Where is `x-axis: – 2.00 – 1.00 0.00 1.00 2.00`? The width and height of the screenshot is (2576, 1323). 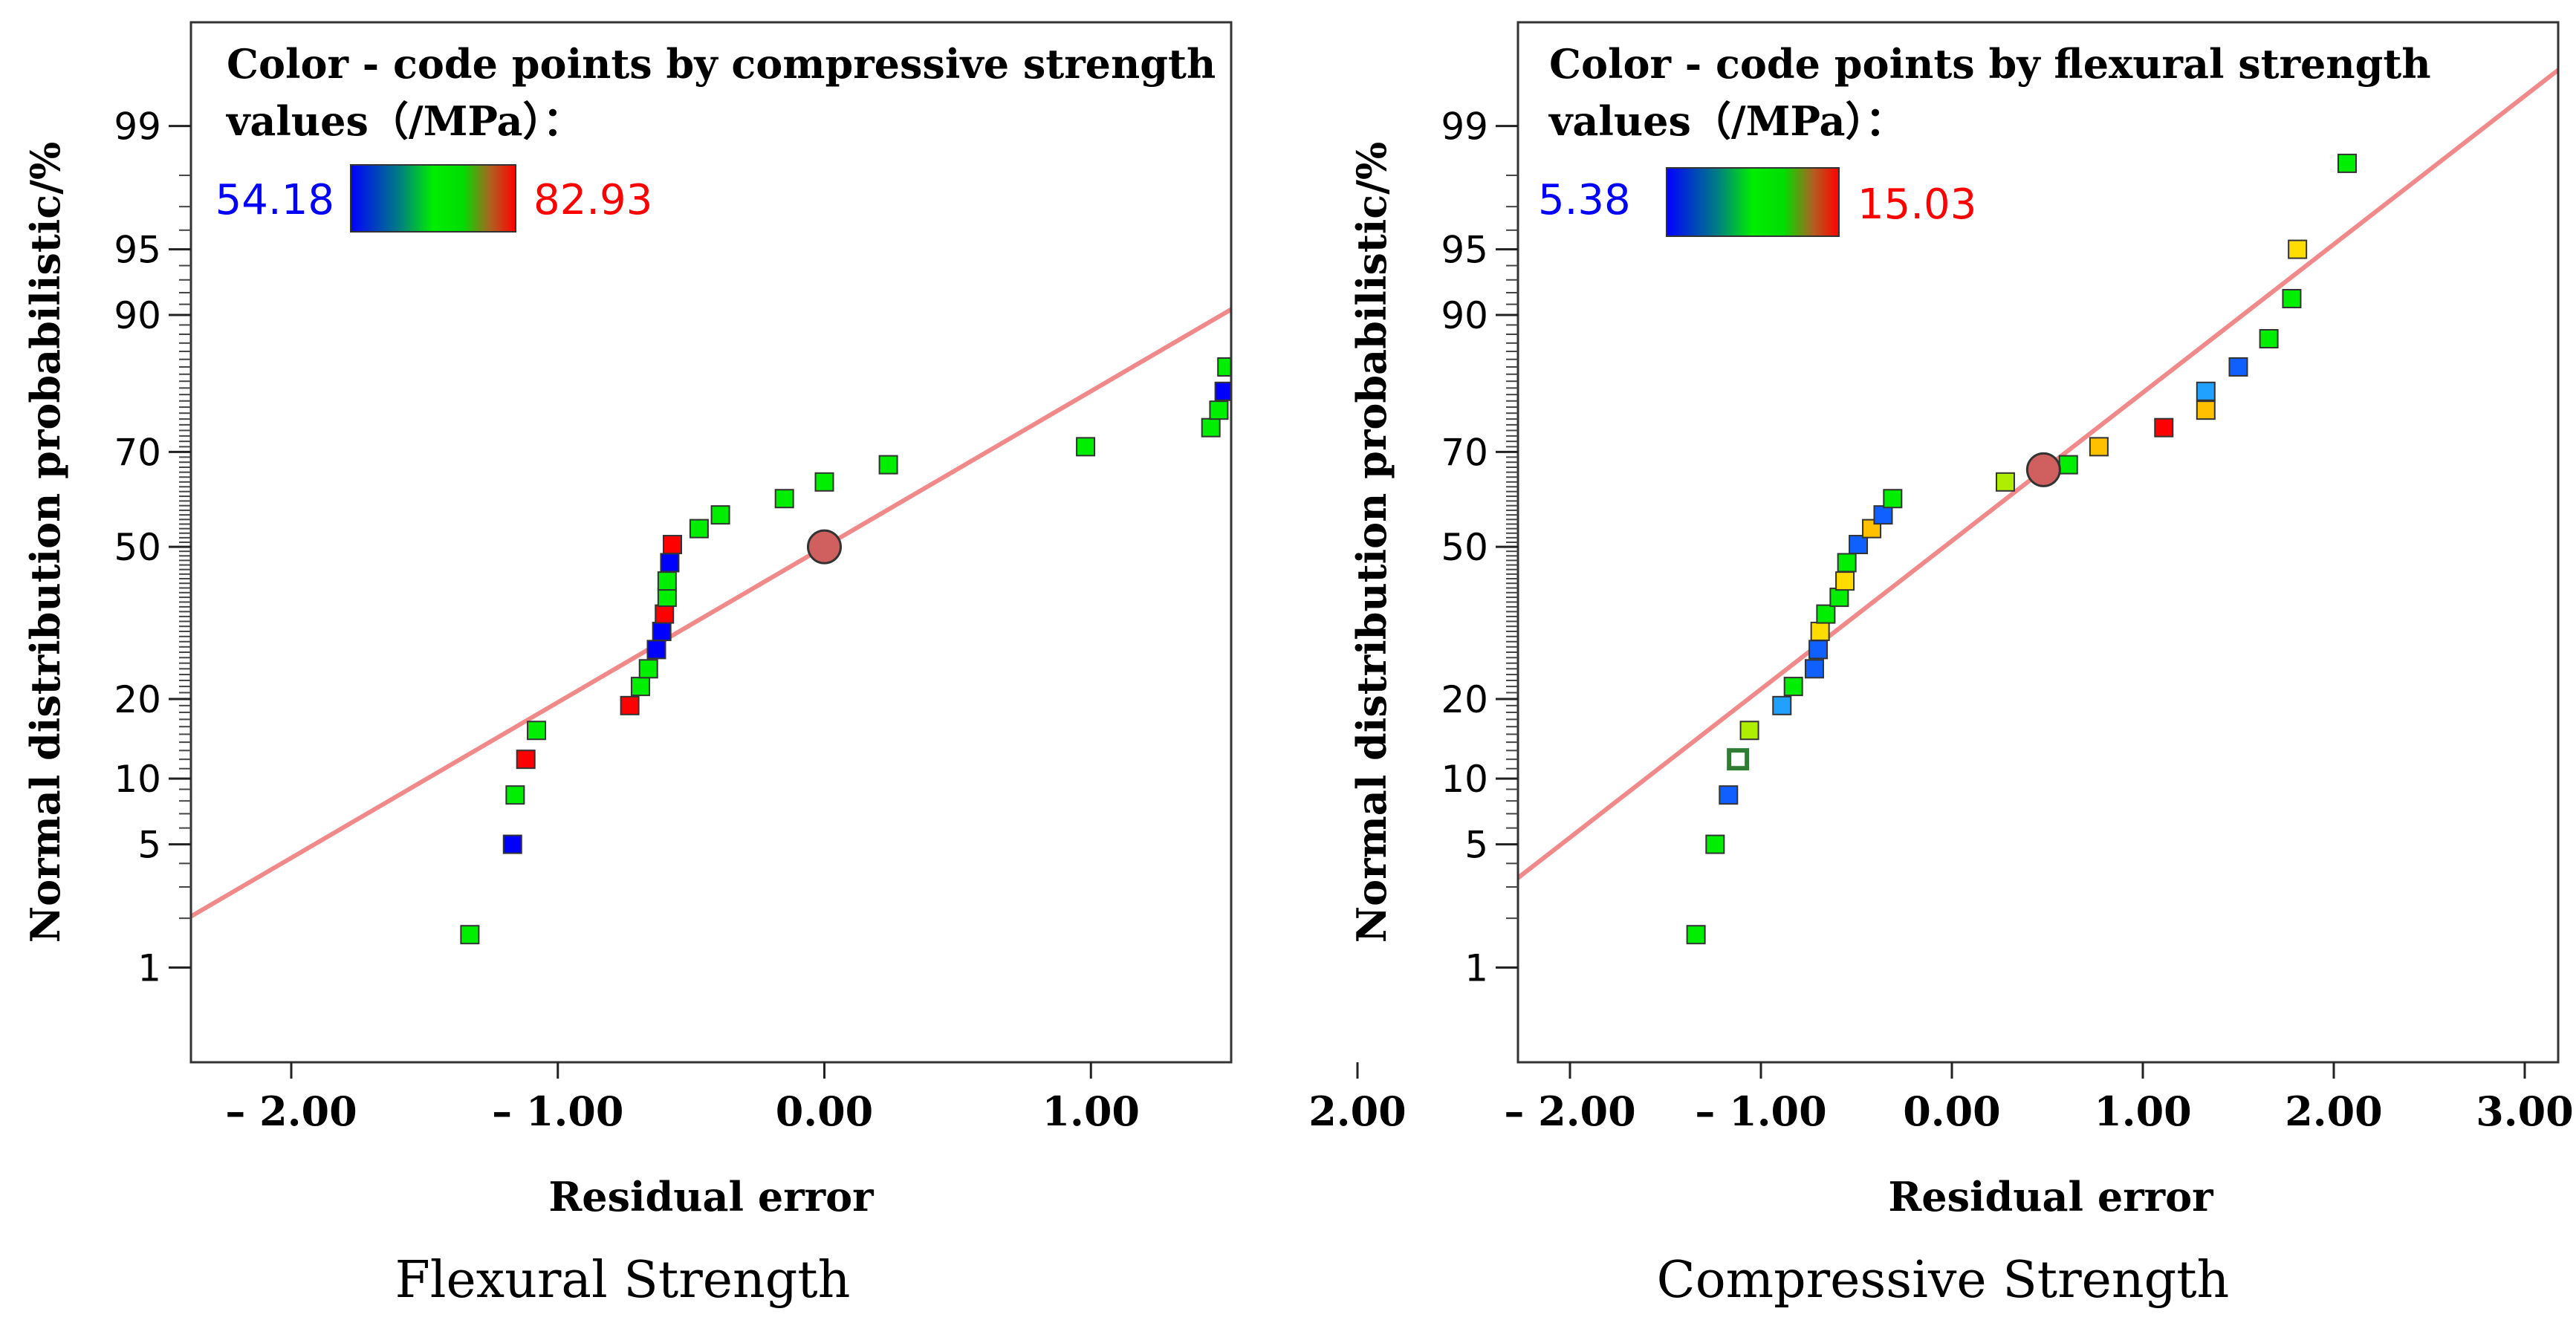
x-axis: – 2.00 – 1.00 0.00 1.00 2.00 is located at coordinates (816, 1098).